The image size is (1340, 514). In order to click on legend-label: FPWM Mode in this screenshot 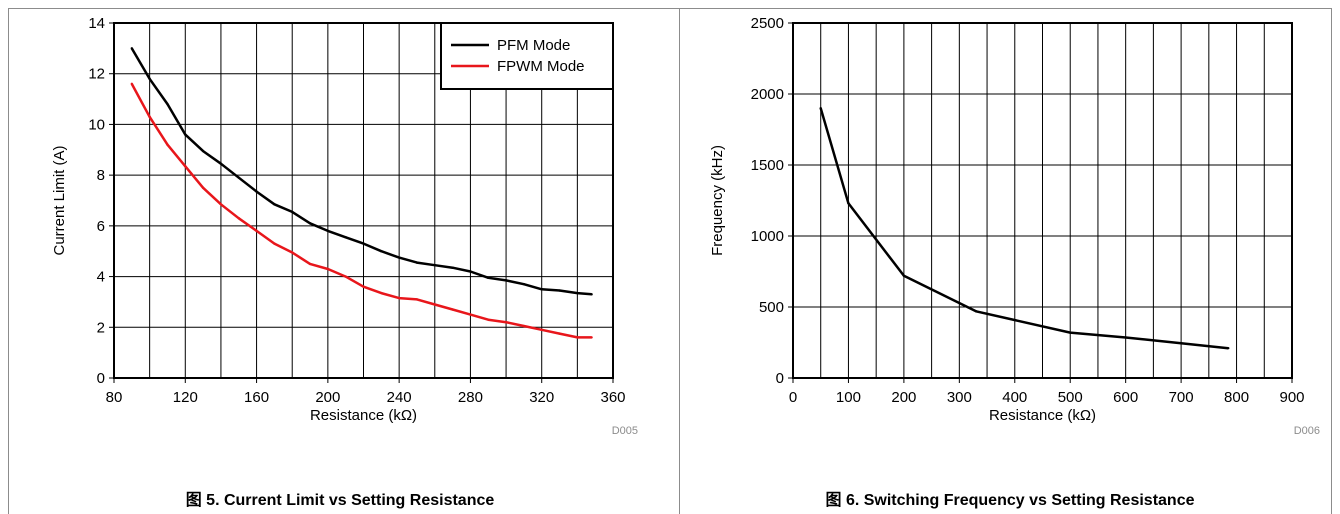, I will do `click(541, 66)`.